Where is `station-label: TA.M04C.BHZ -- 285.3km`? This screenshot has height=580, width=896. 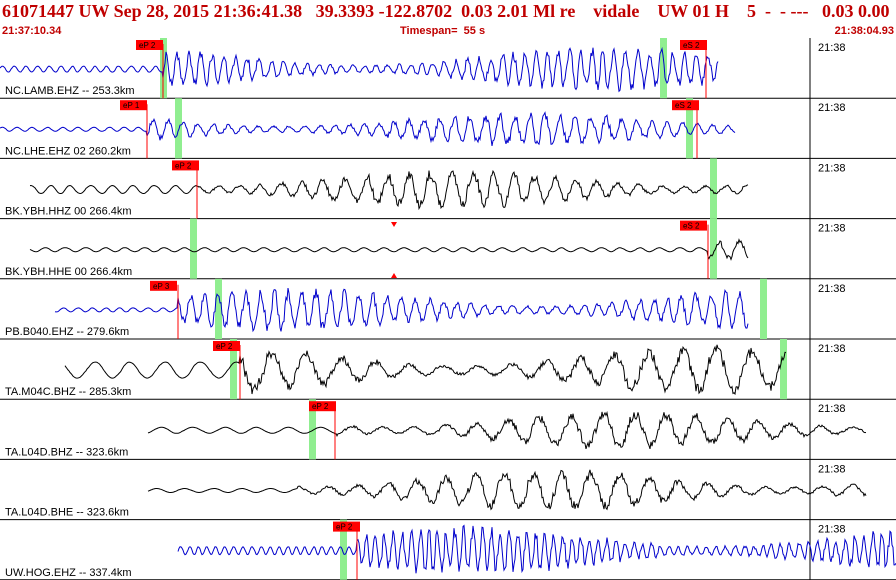
station-label: TA.M04C.BHZ -- 285.3km is located at coordinates (68, 392).